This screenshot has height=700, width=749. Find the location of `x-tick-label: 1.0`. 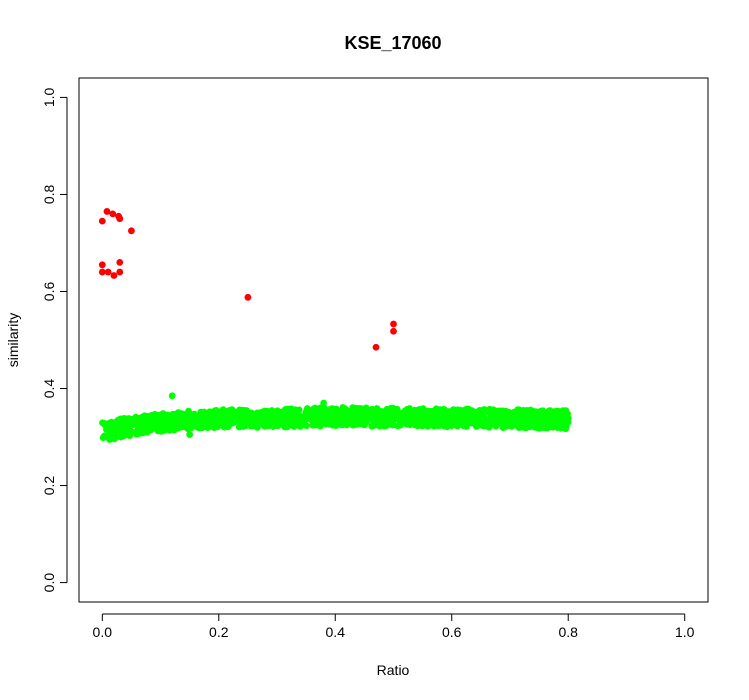

x-tick-label: 1.0 is located at coordinates (685, 632).